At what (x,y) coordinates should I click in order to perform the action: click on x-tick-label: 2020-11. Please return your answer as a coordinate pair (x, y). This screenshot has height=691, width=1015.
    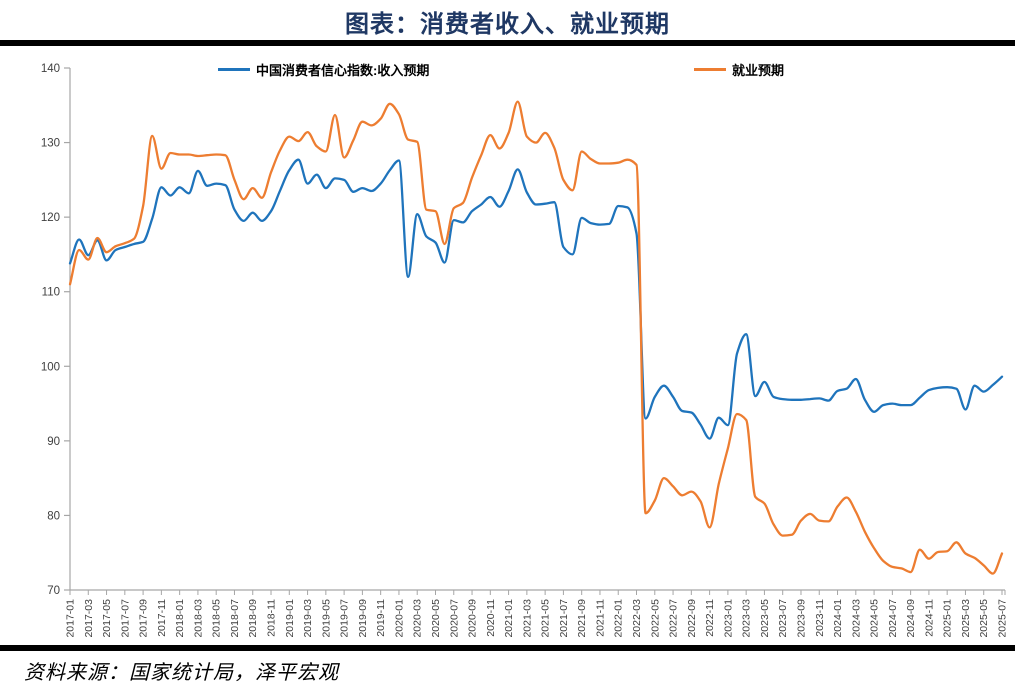
    Looking at the image, I should click on (491, 618).